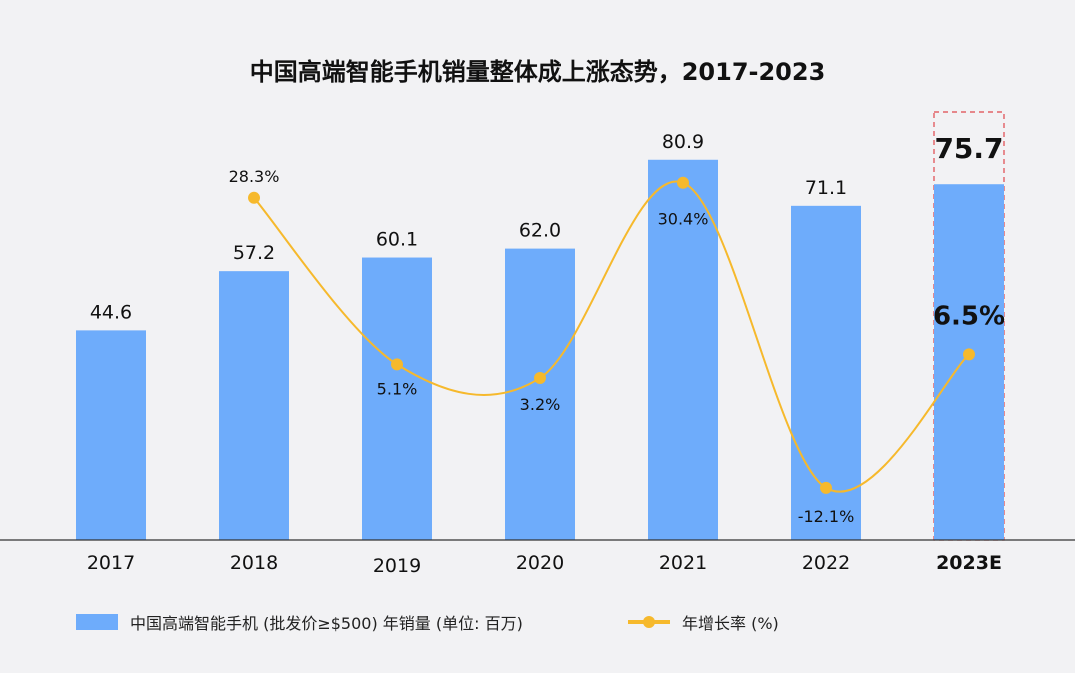 Image resolution: width=1075 pixels, height=673 pixels. Describe the element at coordinates (326, 623) in the screenshot. I see `legend-bar-label: 中国高端智能手机 (批发价≥$500) 年销量 (单位: 百万)` at that location.